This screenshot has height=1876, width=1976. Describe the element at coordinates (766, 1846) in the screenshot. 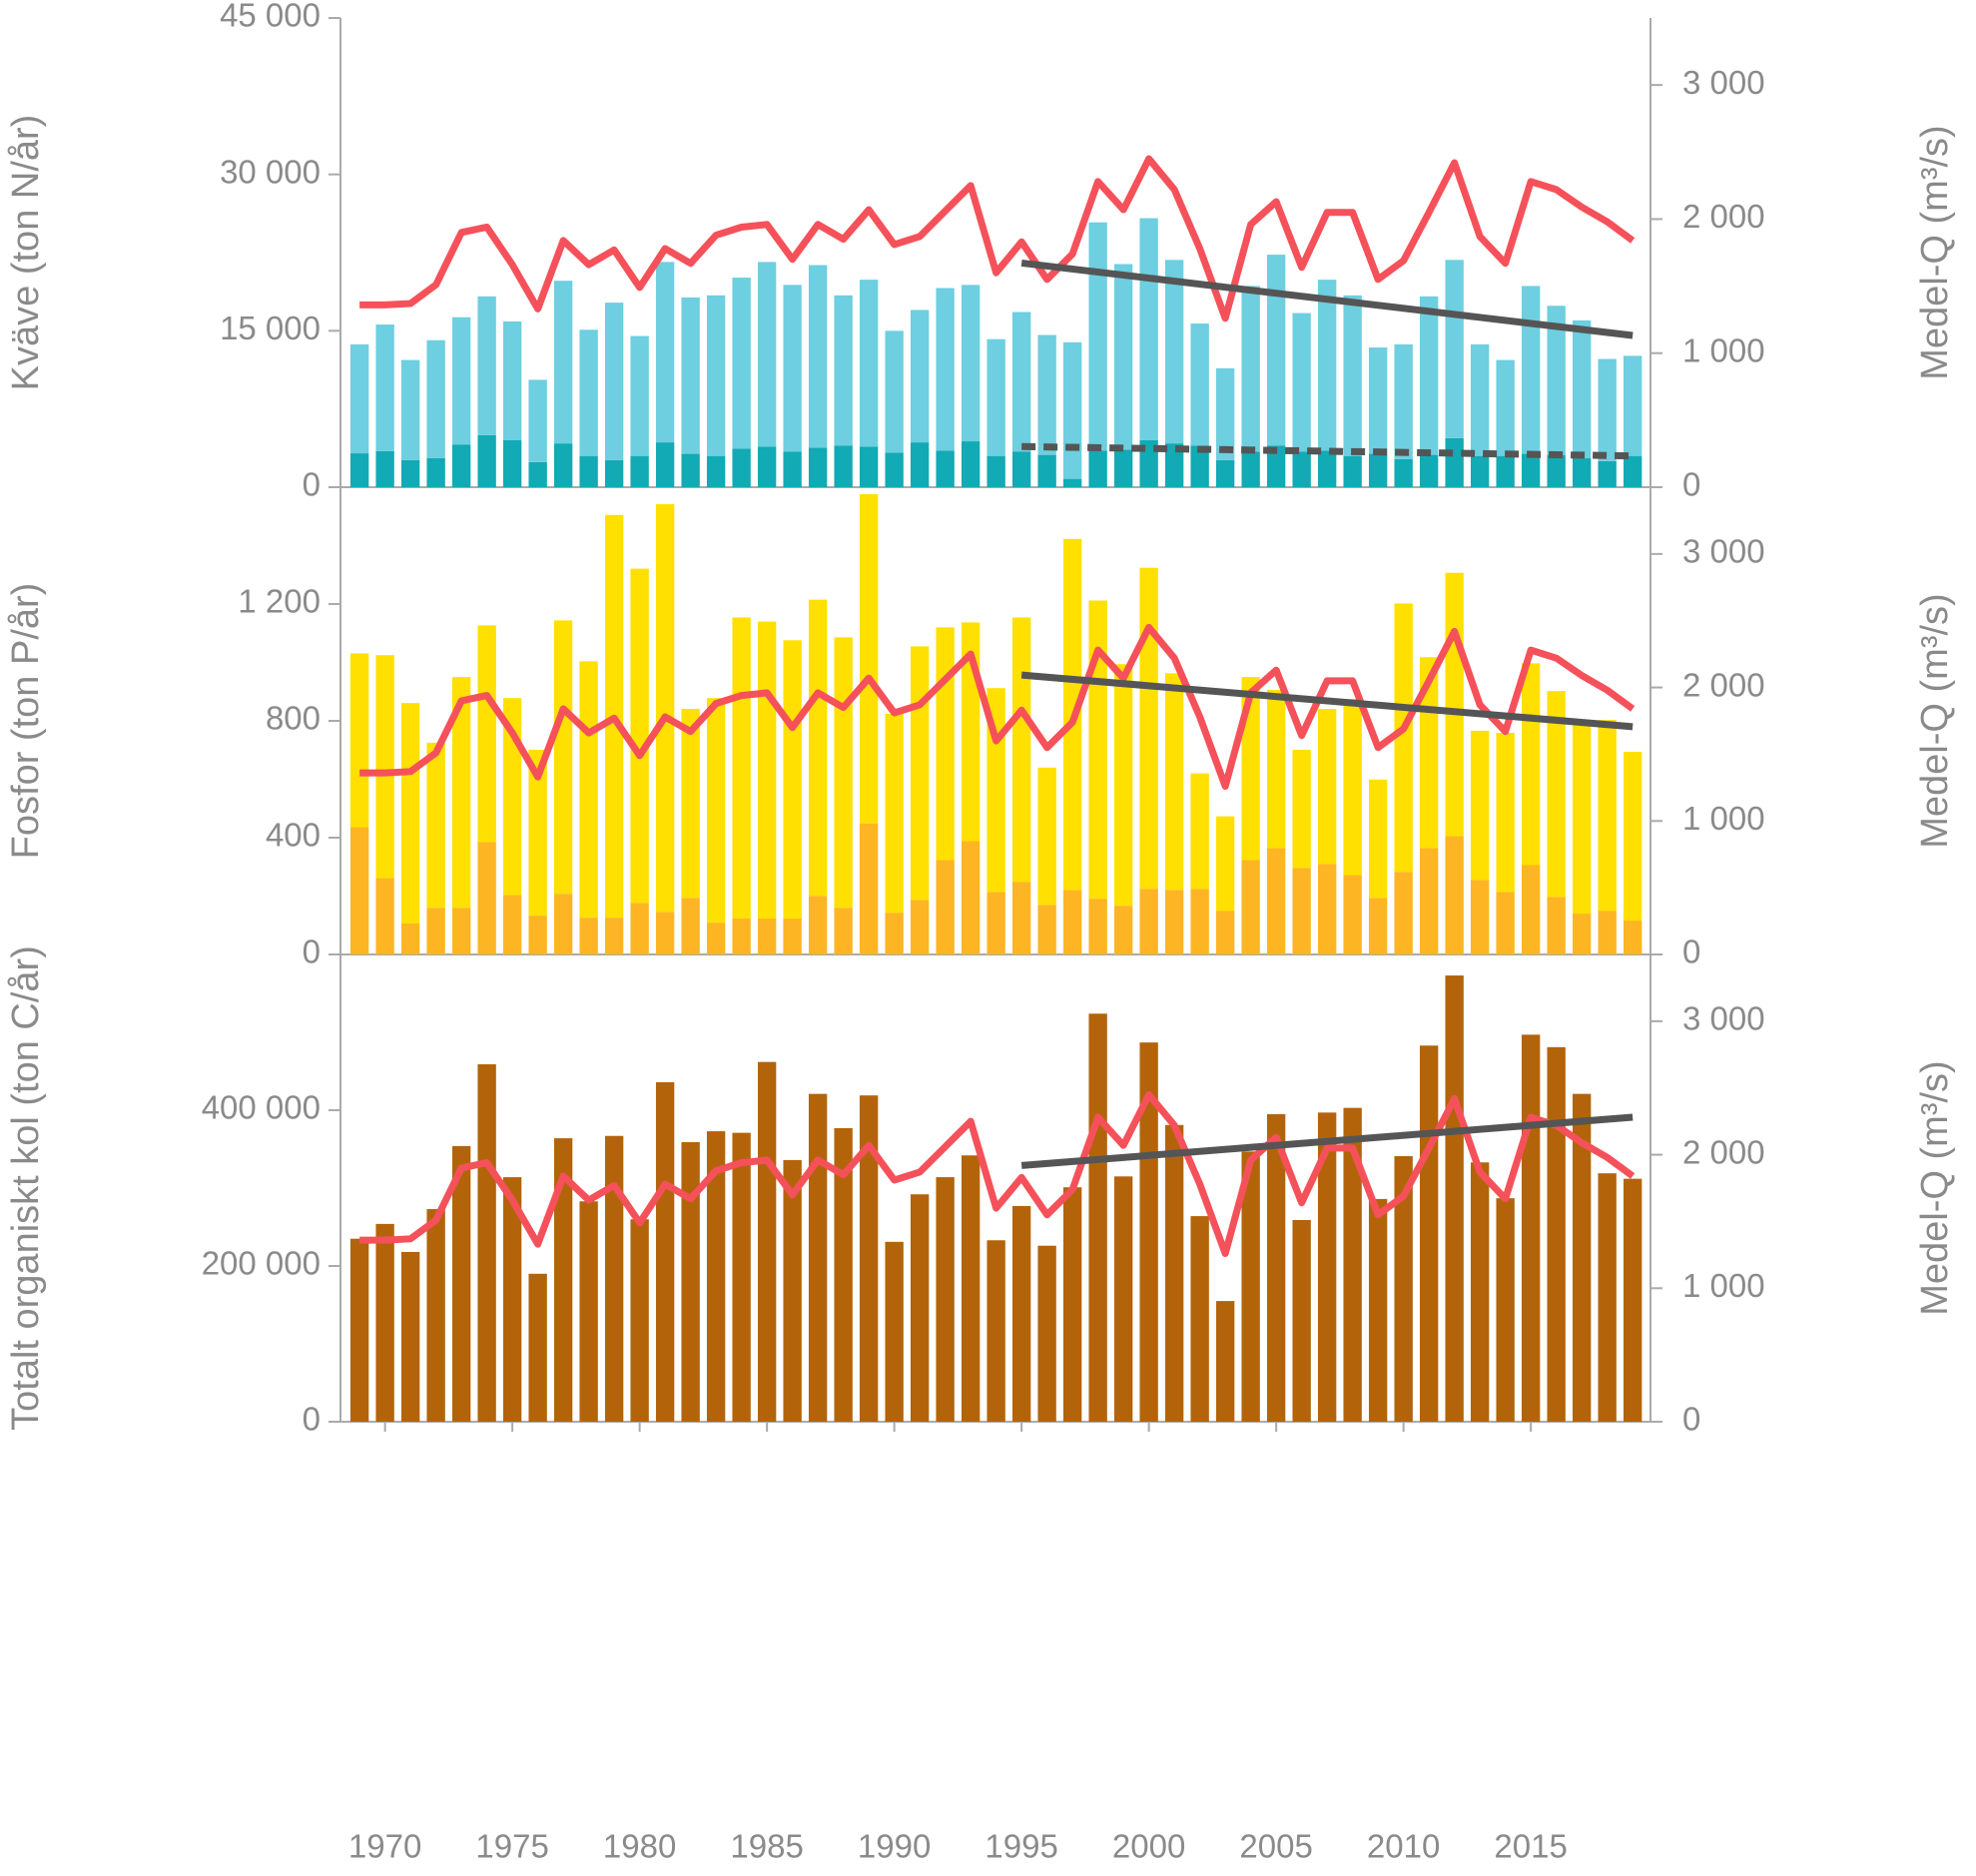

I see `x-tick-label: 1985` at that location.